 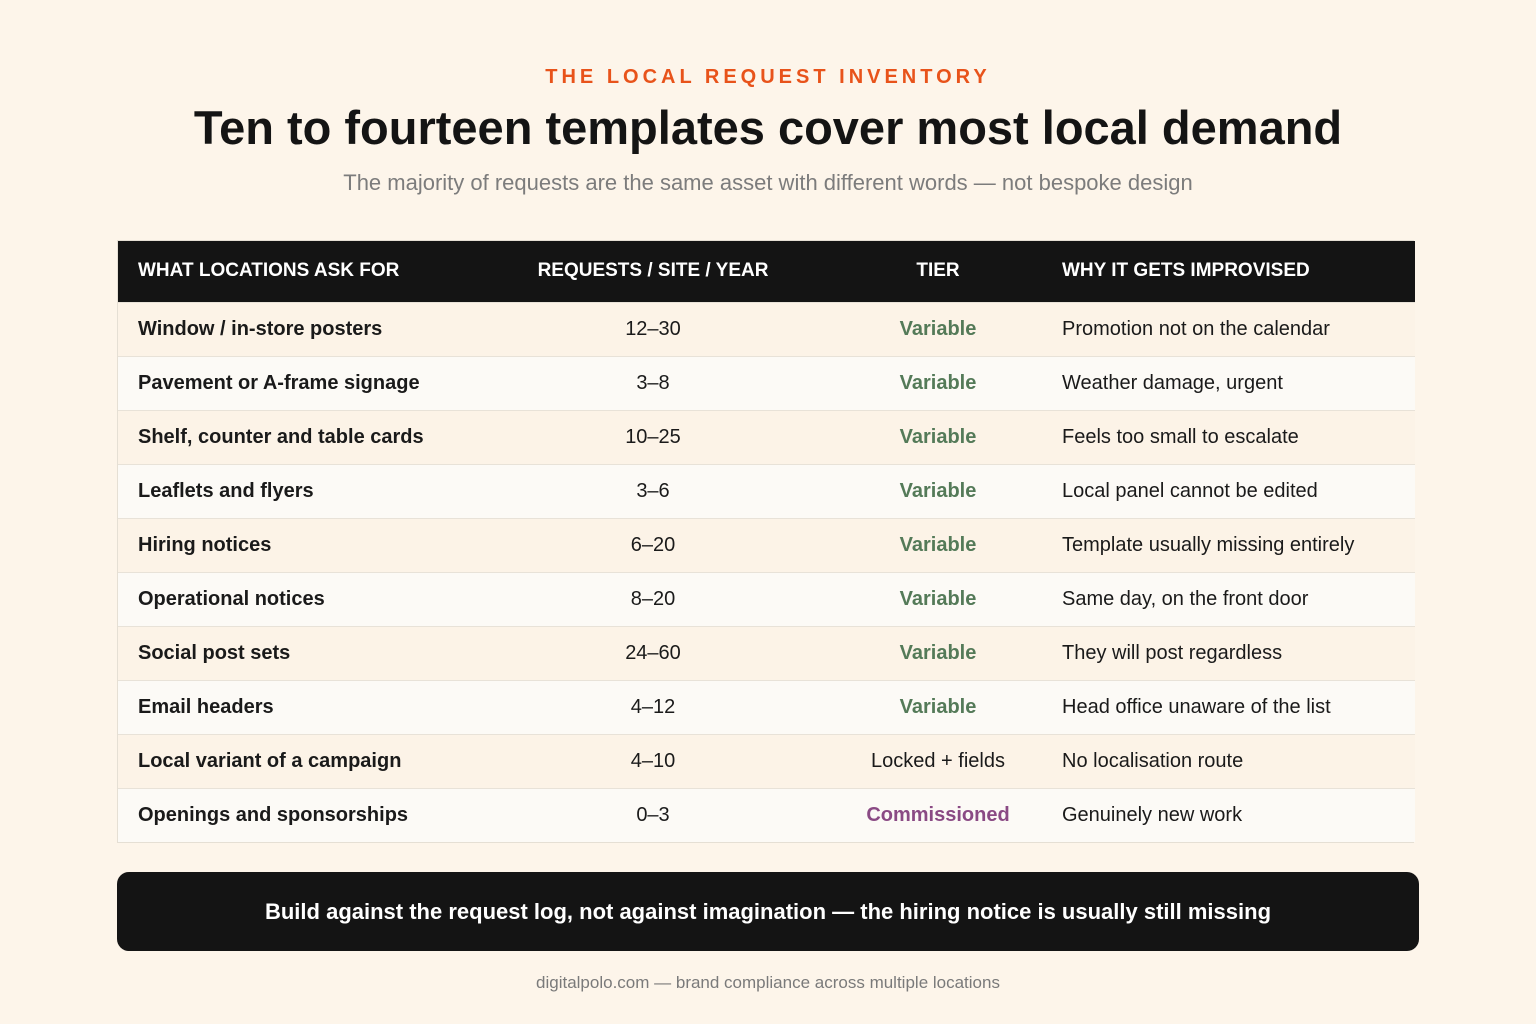 What do you see at coordinates (226, 490) in the screenshot?
I see `cell-item: Leaflets and flyers` at bounding box center [226, 490].